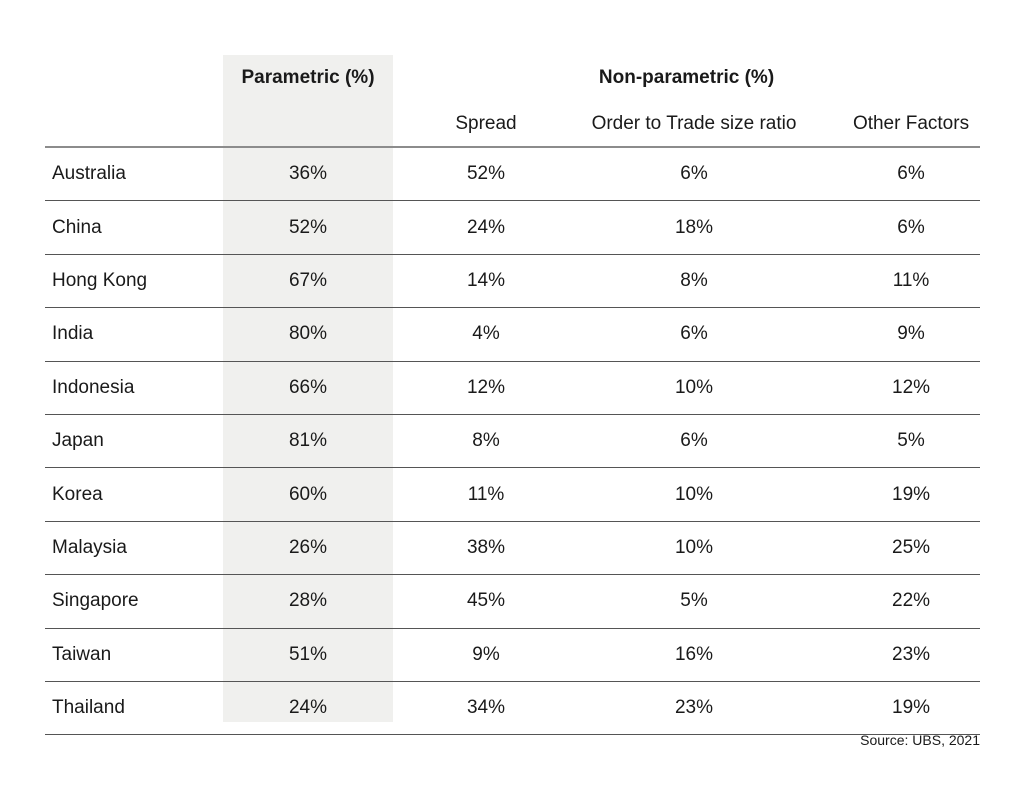  Describe the element at coordinates (134, 708) in the screenshot. I see `country-cell: Thailand` at that location.